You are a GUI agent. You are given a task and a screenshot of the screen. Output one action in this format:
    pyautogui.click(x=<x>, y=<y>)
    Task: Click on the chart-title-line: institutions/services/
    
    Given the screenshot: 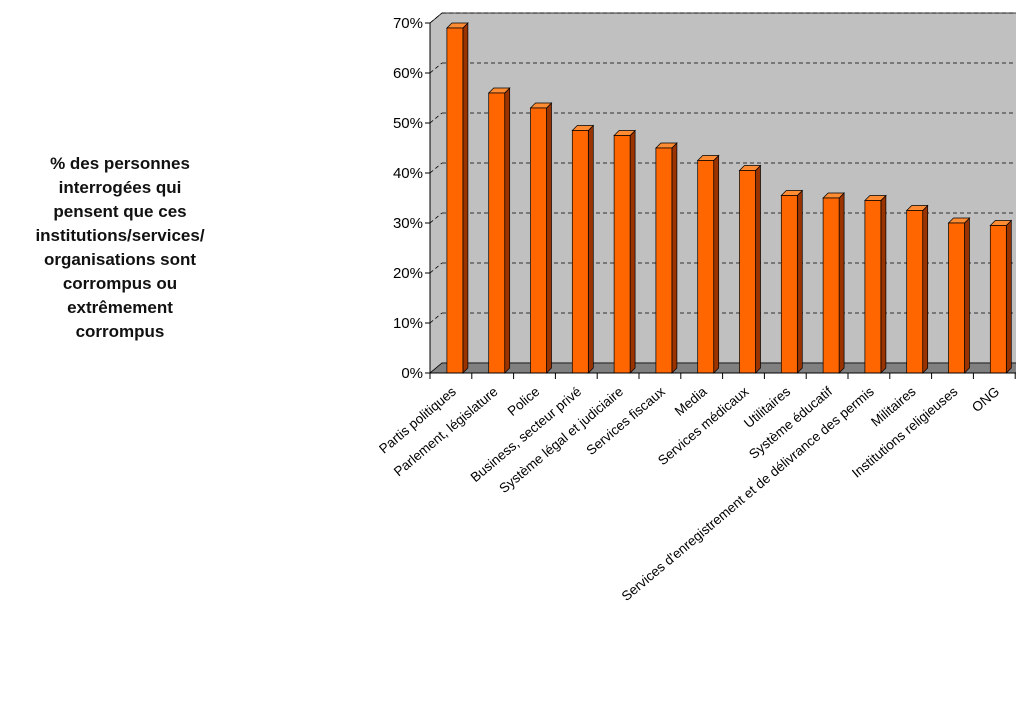 What is the action you would take?
    pyautogui.click(x=120, y=235)
    